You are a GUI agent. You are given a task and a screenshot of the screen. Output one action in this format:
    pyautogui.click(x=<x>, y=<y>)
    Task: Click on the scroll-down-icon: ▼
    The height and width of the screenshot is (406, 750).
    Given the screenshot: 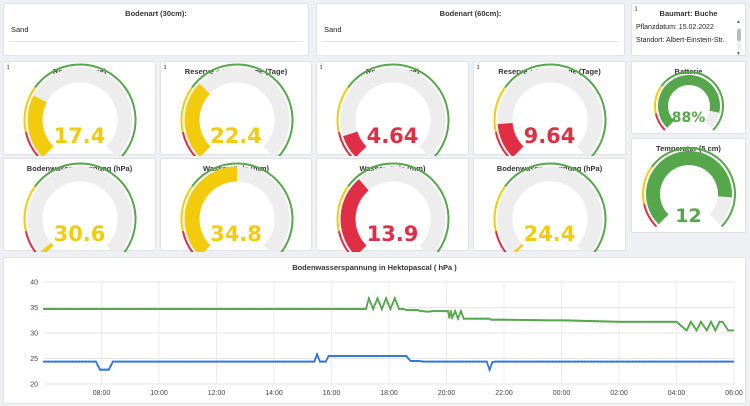 What is the action you would take?
    pyautogui.click(x=738, y=54)
    